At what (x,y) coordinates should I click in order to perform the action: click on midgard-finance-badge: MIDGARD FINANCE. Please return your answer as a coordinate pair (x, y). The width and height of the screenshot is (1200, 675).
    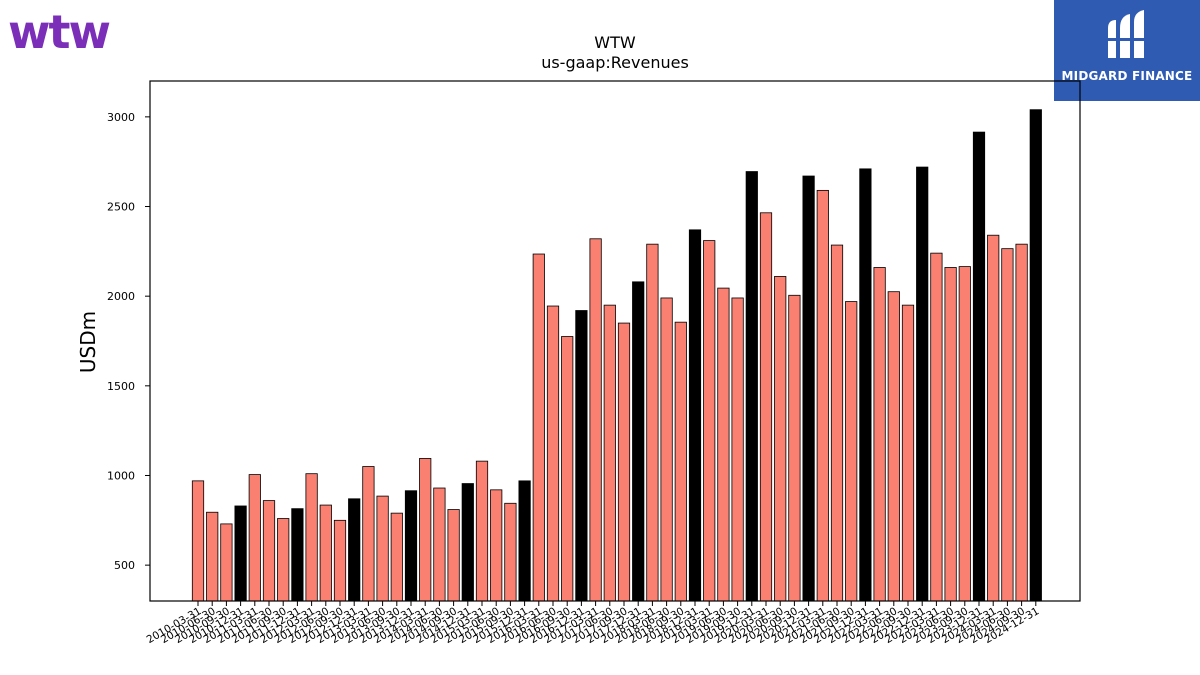
    Looking at the image, I should click on (1127, 50).